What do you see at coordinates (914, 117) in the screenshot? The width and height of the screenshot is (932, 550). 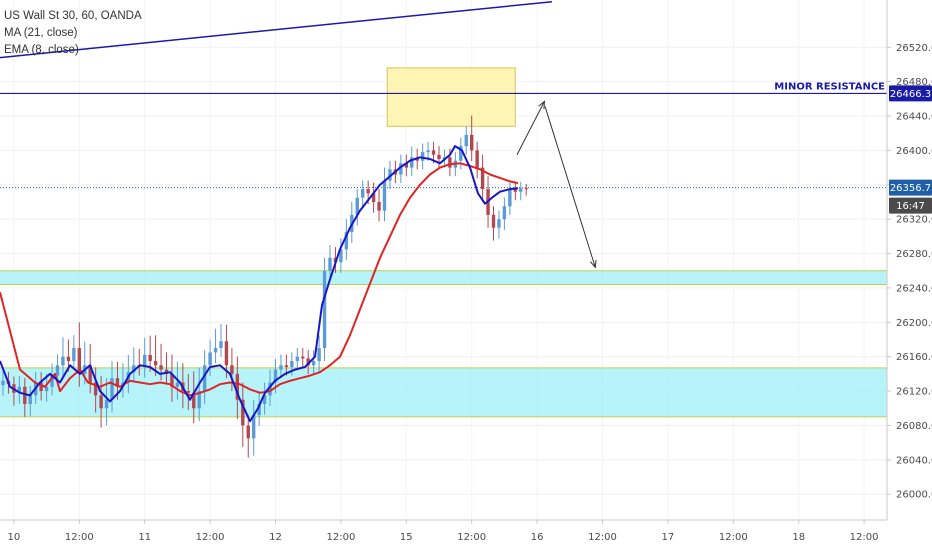 I see `y-tick-label: 26440.0` at bounding box center [914, 117].